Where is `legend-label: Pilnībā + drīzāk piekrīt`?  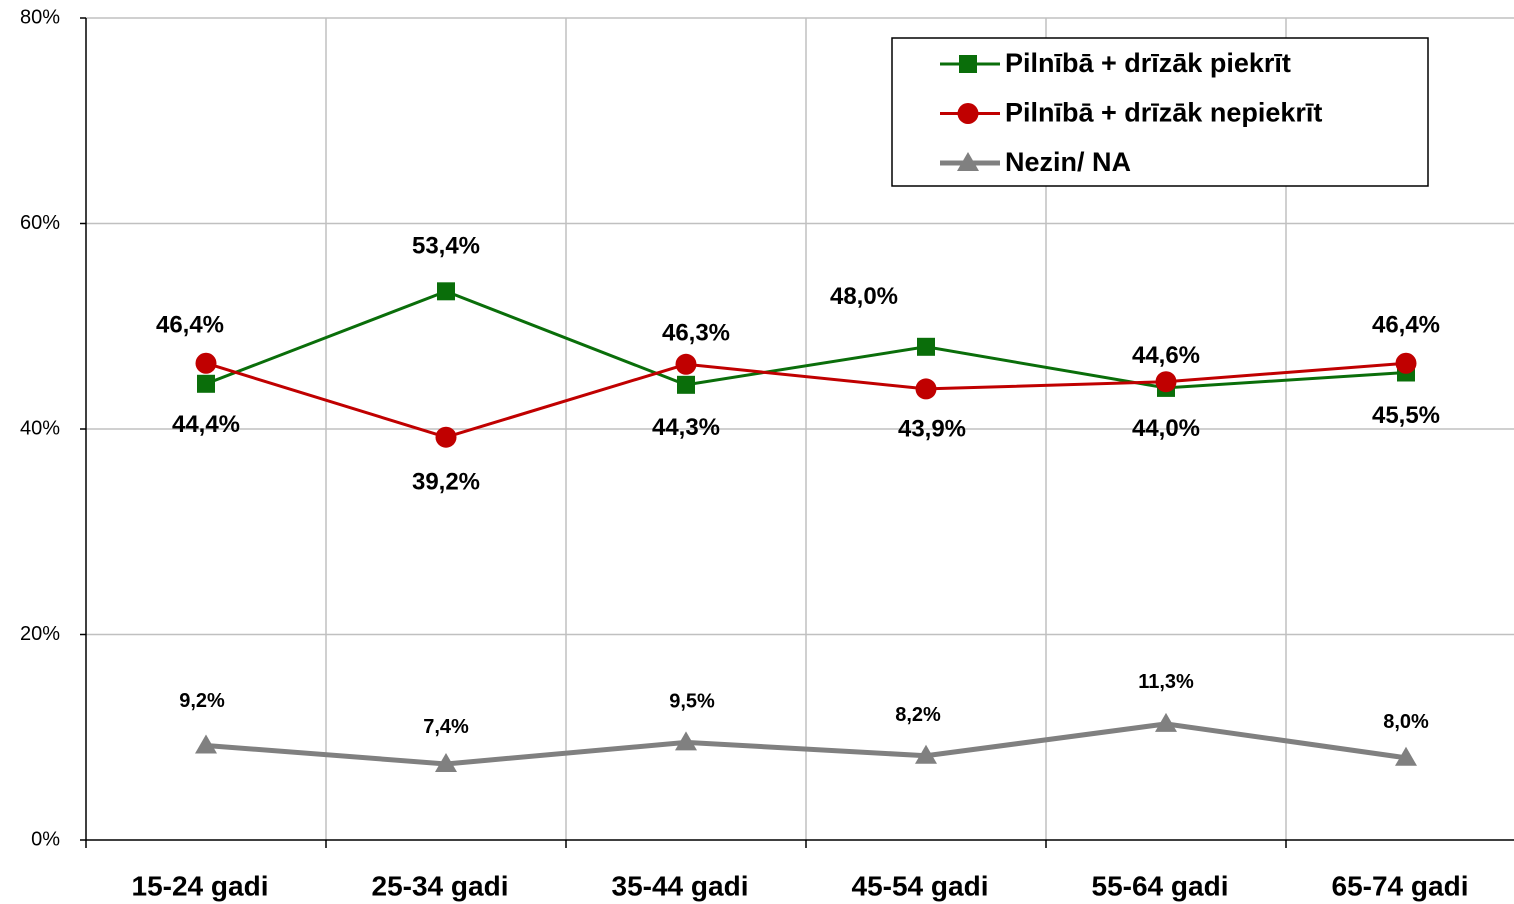
legend-label: Pilnībā + drīzāk piekrīt is located at coordinates (1148, 63).